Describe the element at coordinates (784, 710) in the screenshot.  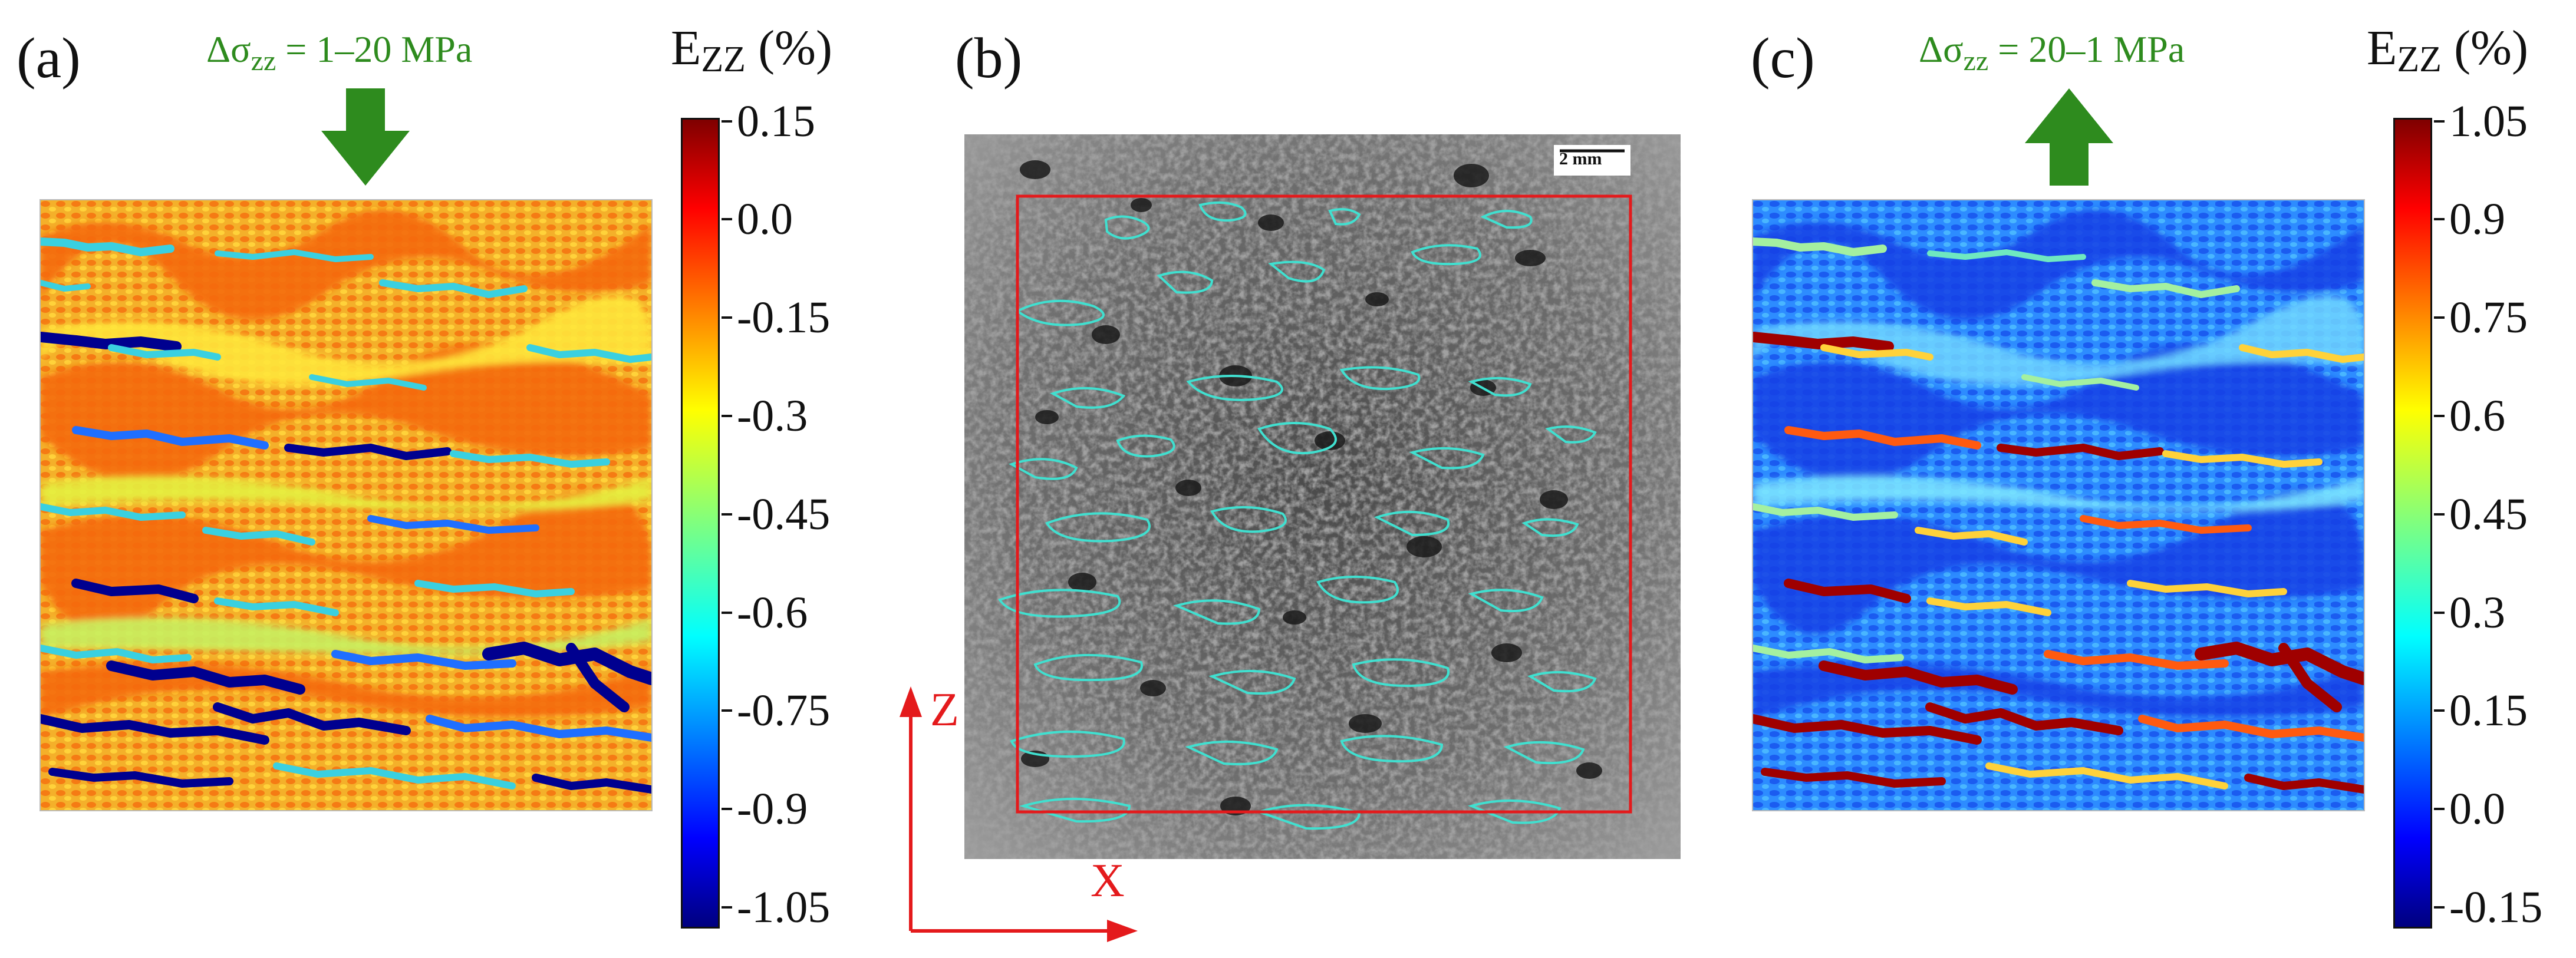
I see `colorbar-tick: -0.75` at that location.